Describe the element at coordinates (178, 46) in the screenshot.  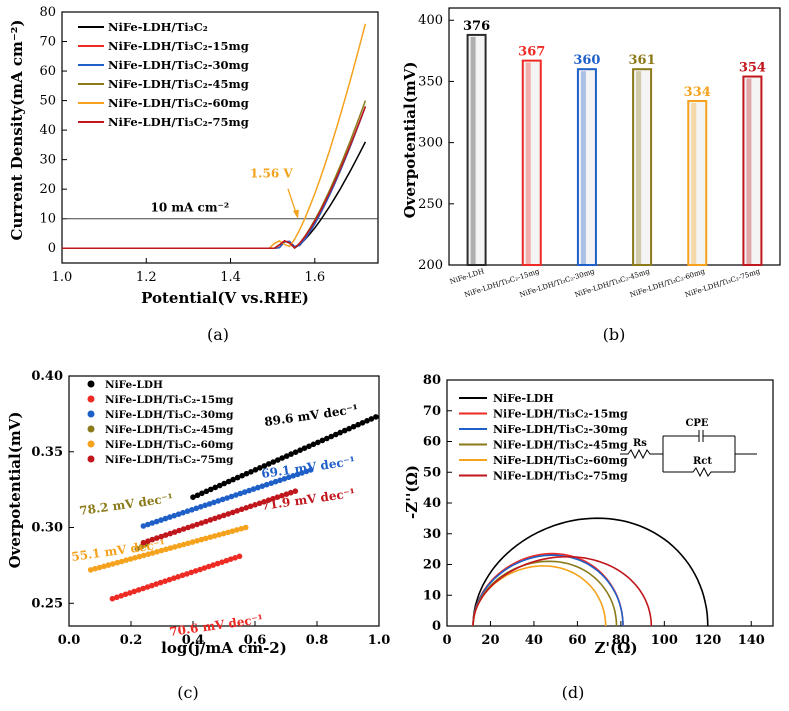
I see `panel-a-legend-label: NiFe-LDH/Ti₃C₂-15mg` at that location.